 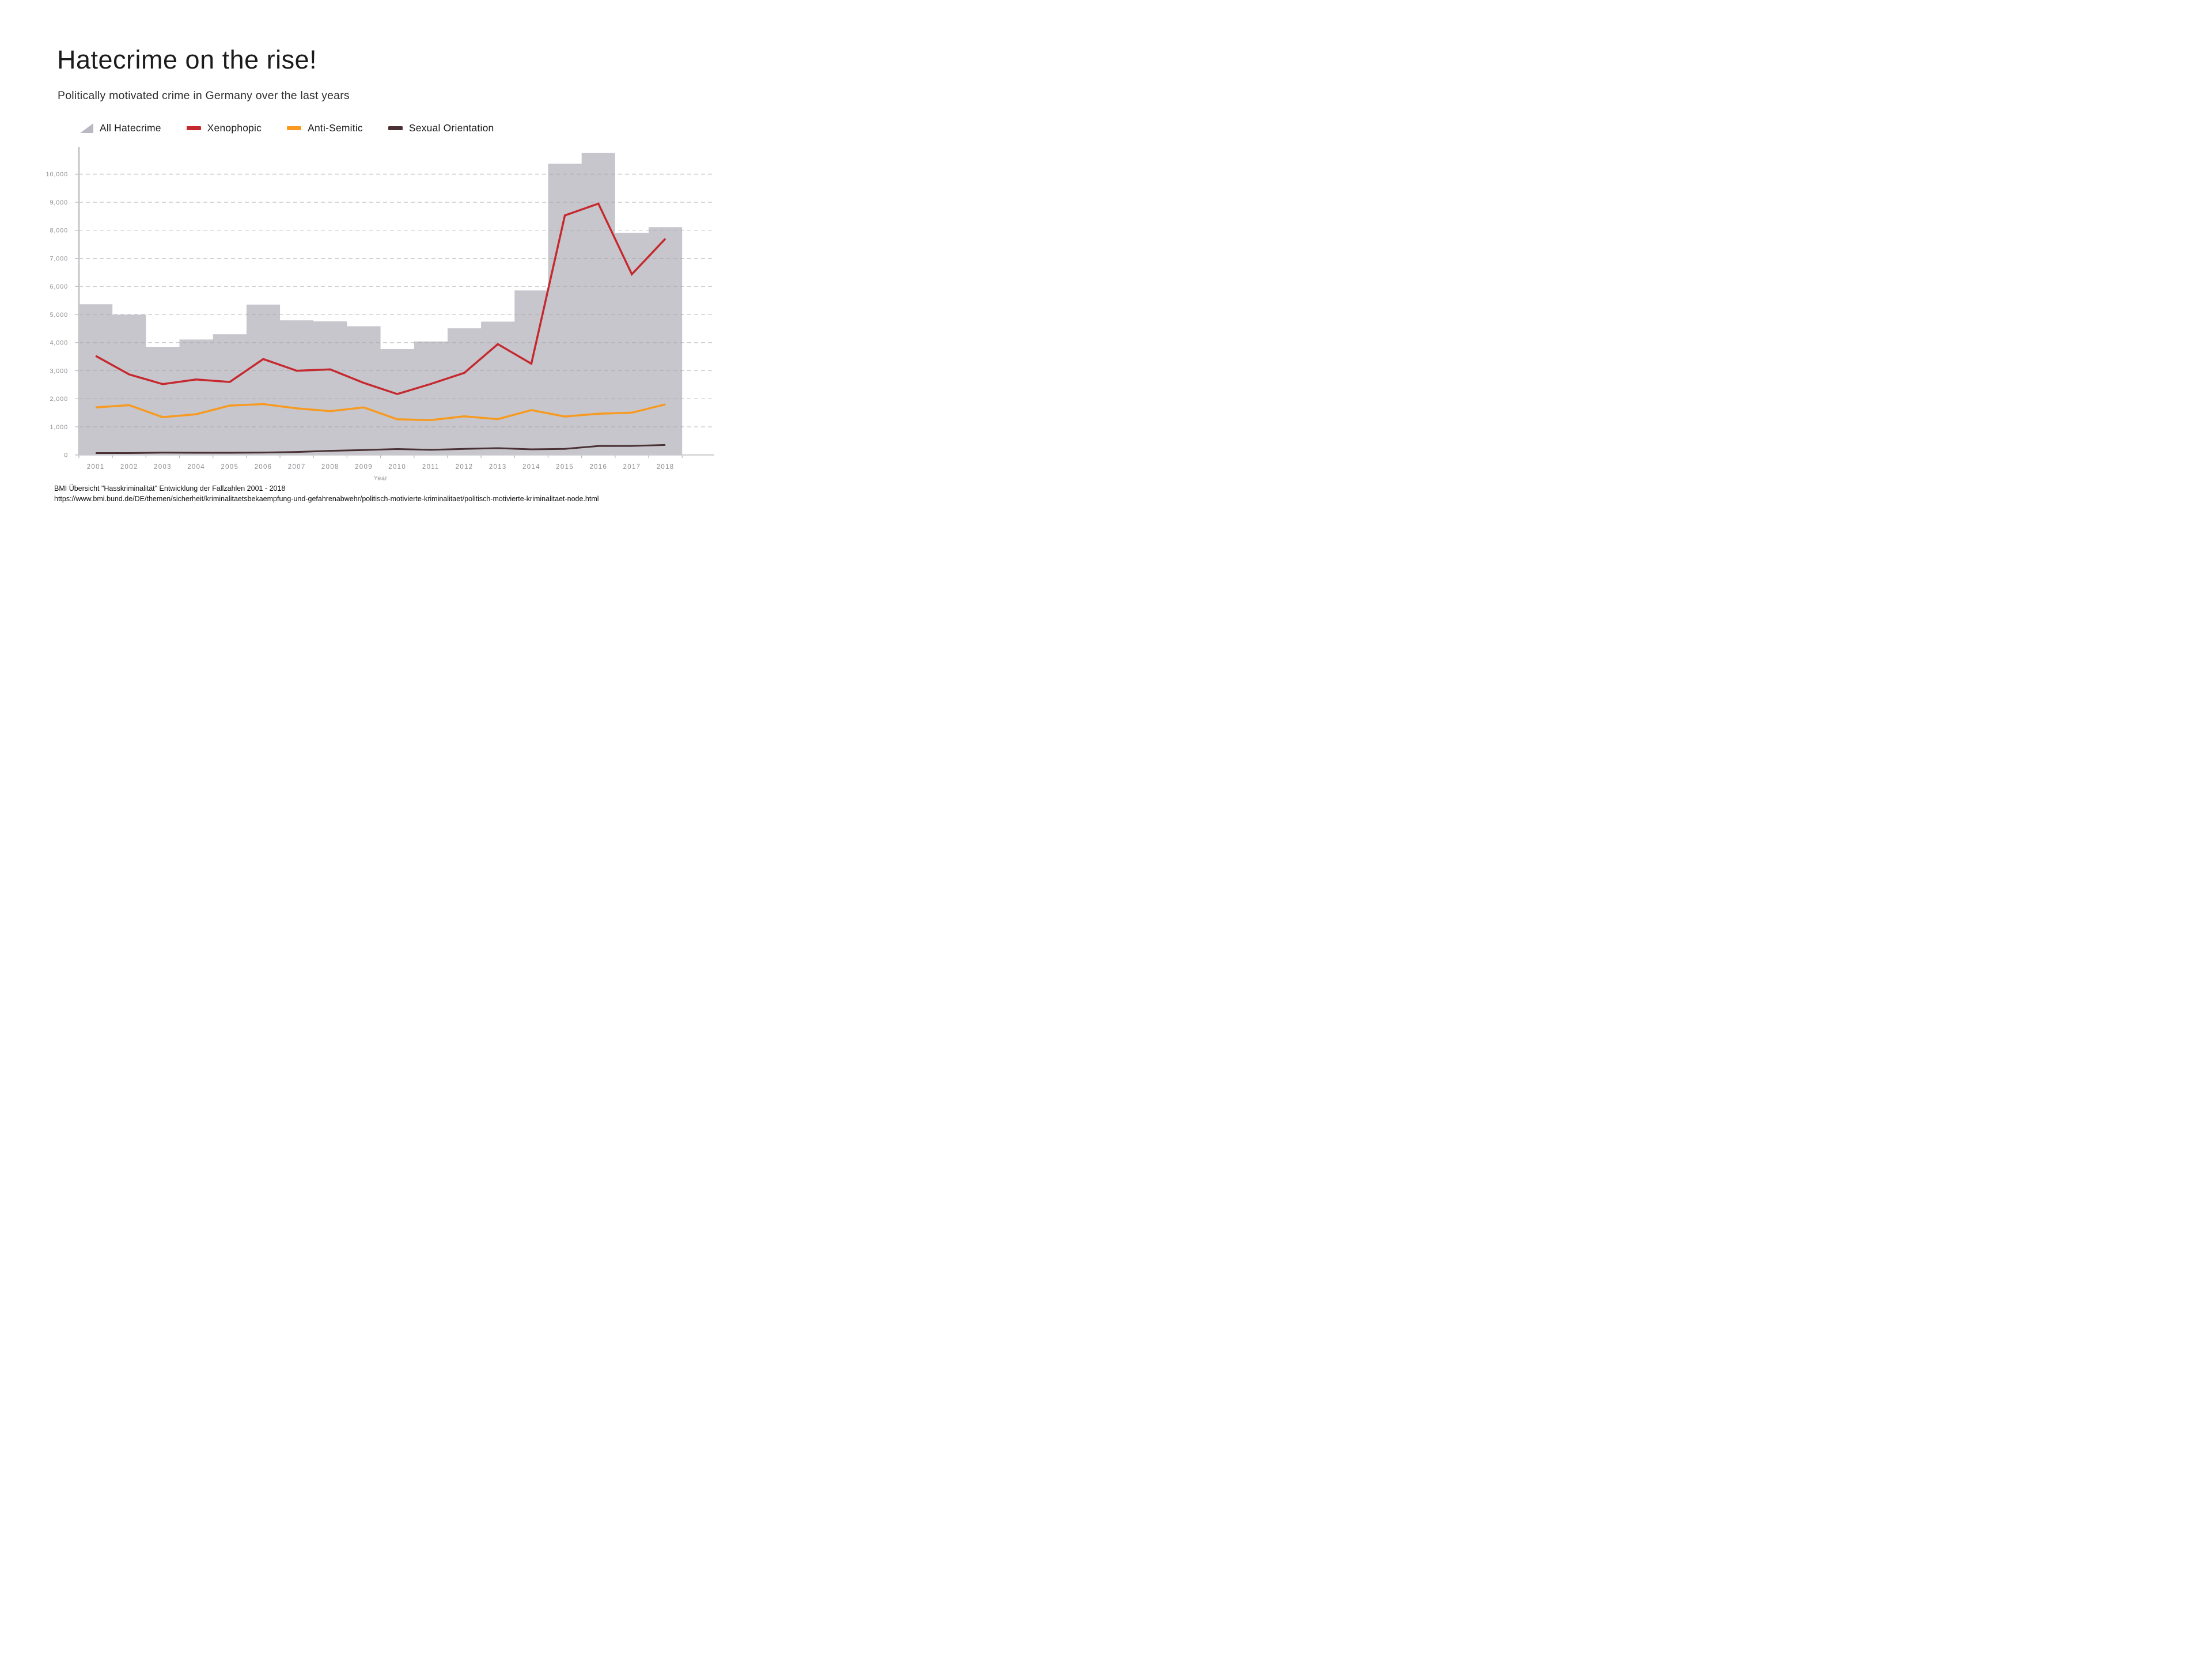 I want to click on x-axis-label-2002: 2002, so click(x=129, y=467).